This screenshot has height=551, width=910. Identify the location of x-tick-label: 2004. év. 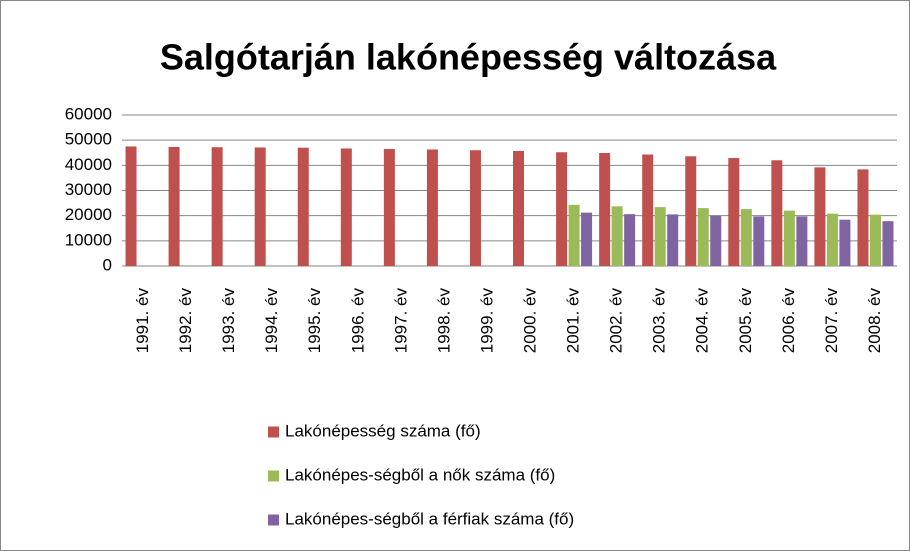
(702, 321).